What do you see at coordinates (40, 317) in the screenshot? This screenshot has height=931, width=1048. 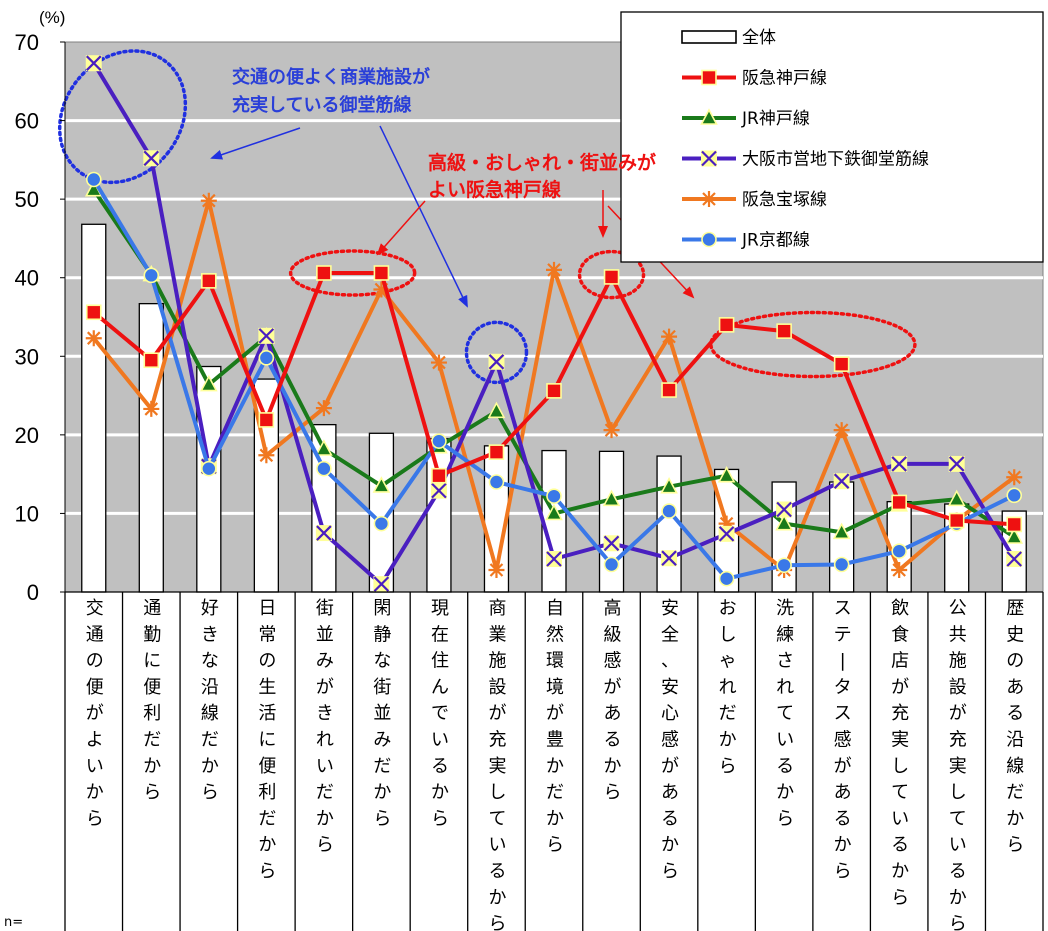 I see `y-axis: 0 10 20 30 40 50 60 70` at bounding box center [40, 317].